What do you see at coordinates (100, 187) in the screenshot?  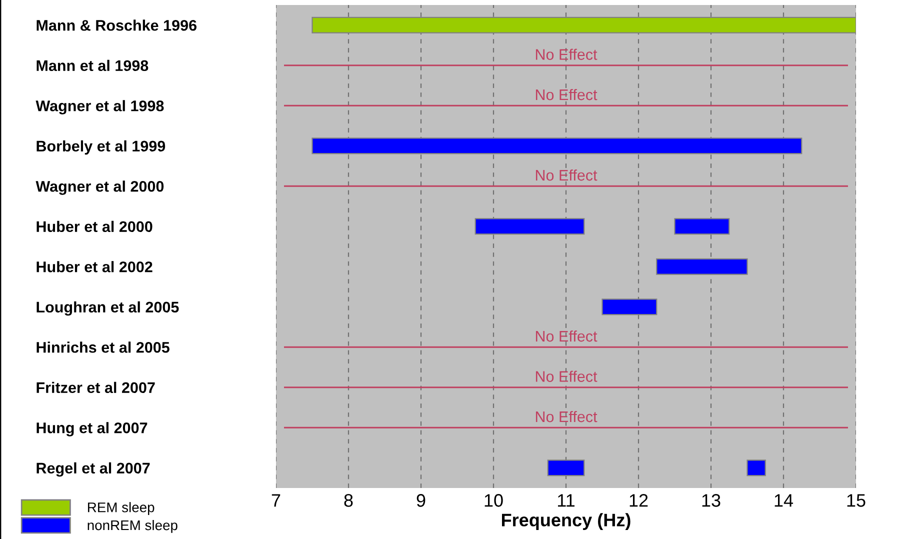 I see `y-tick-label: Wagner et al 2000` at bounding box center [100, 187].